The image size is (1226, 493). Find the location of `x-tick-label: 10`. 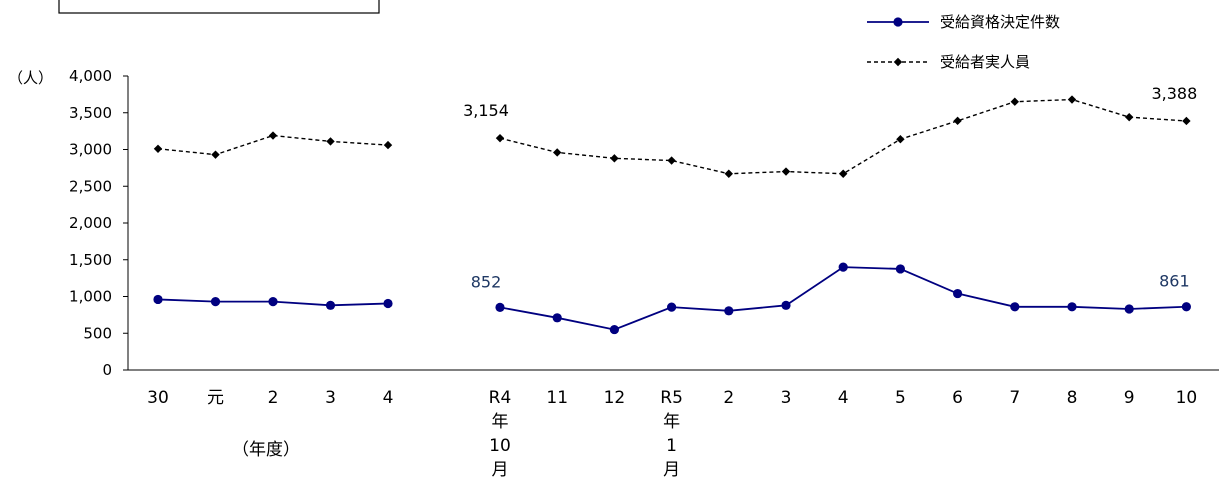

x-tick-label: 10 is located at coordinates (1187, 398).